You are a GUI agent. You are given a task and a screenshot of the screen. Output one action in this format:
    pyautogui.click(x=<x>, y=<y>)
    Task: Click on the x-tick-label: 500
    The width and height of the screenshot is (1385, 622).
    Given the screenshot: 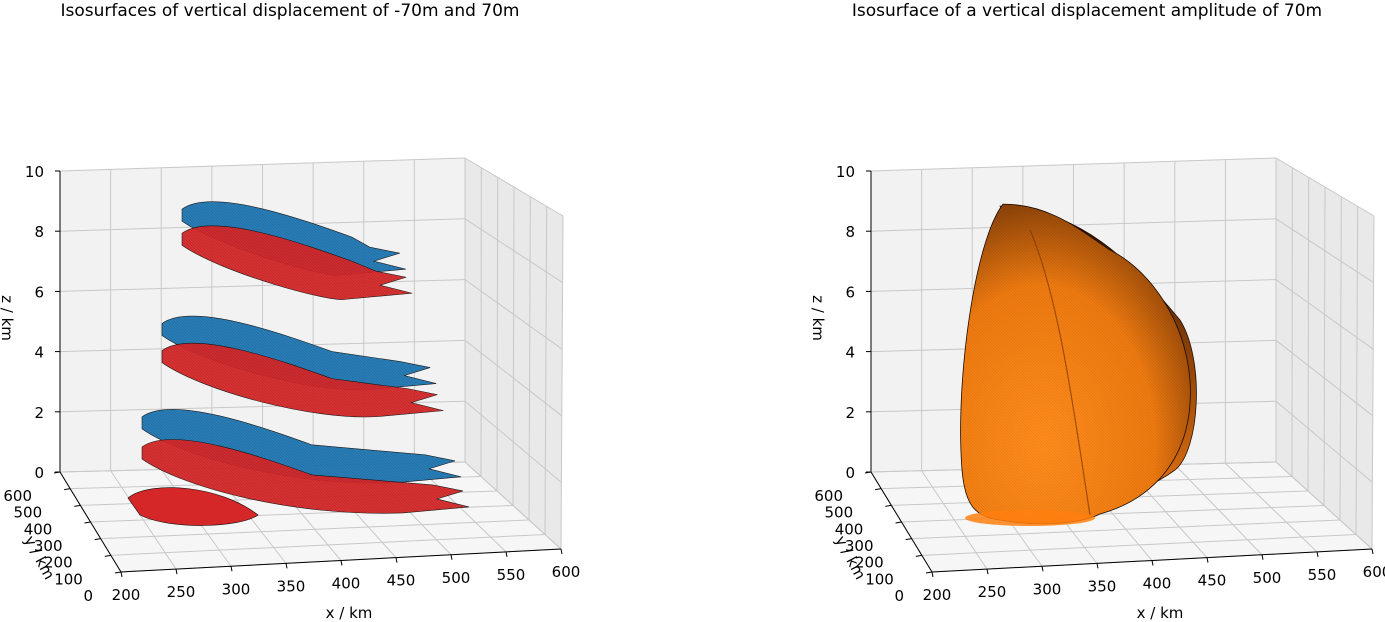 What is the action you would take?
    pyautogui.click(x=1267, y=578)
    